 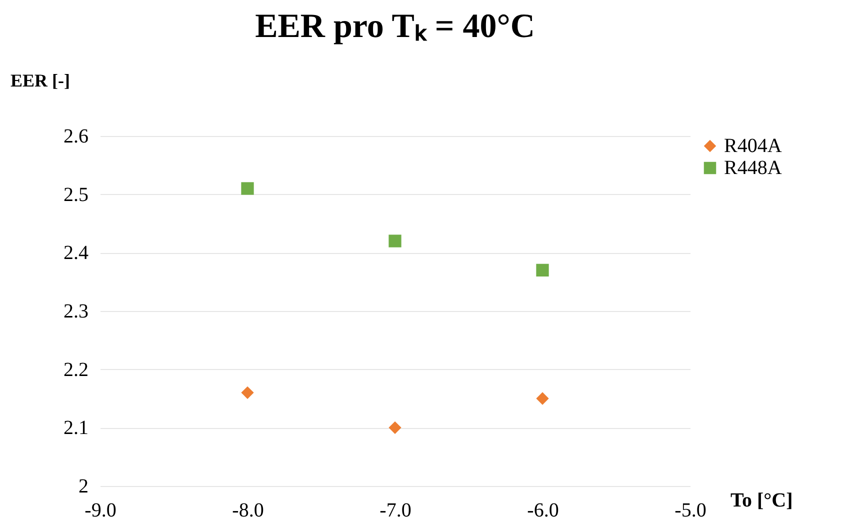 I want to click on x-tick-label: -9.0, so click(x=100, y=511).